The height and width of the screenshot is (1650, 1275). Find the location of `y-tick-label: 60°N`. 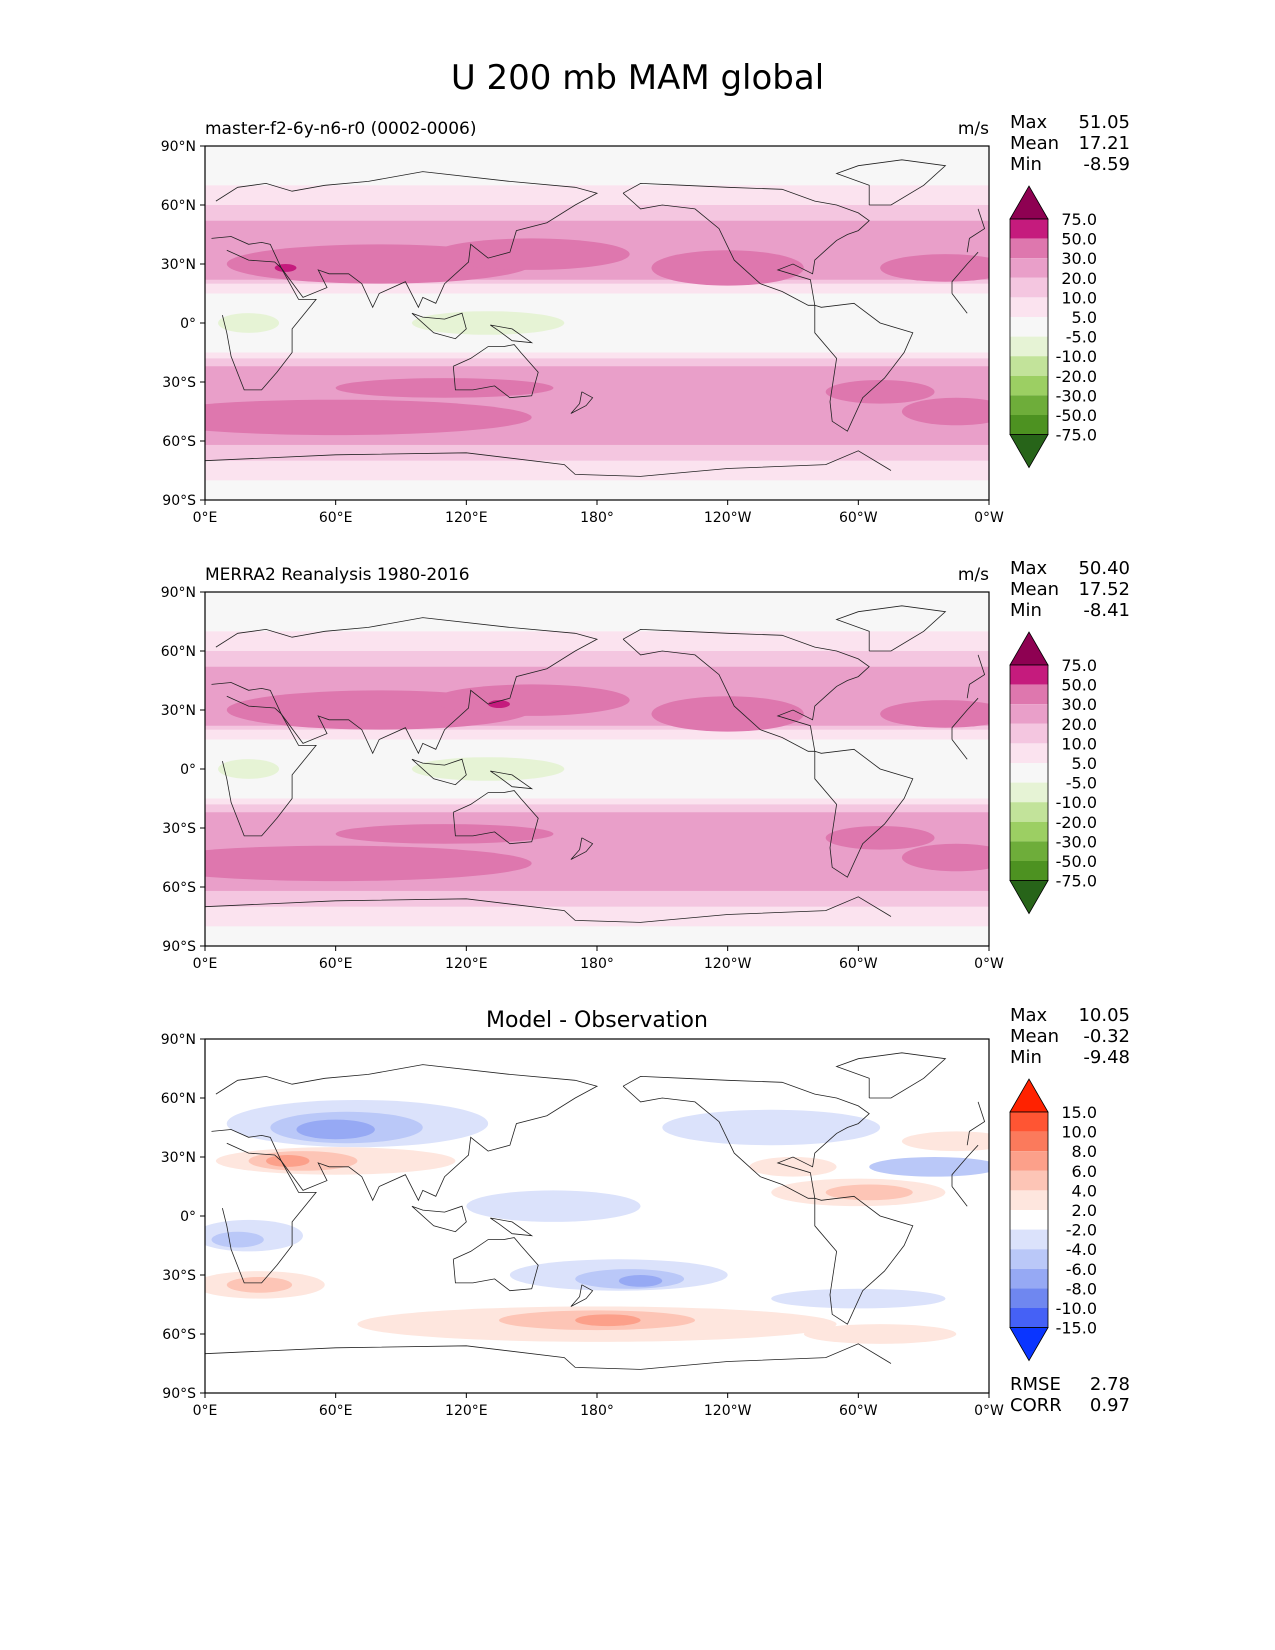

y-tick-label: 60°N is located at coordinates (178, 652).